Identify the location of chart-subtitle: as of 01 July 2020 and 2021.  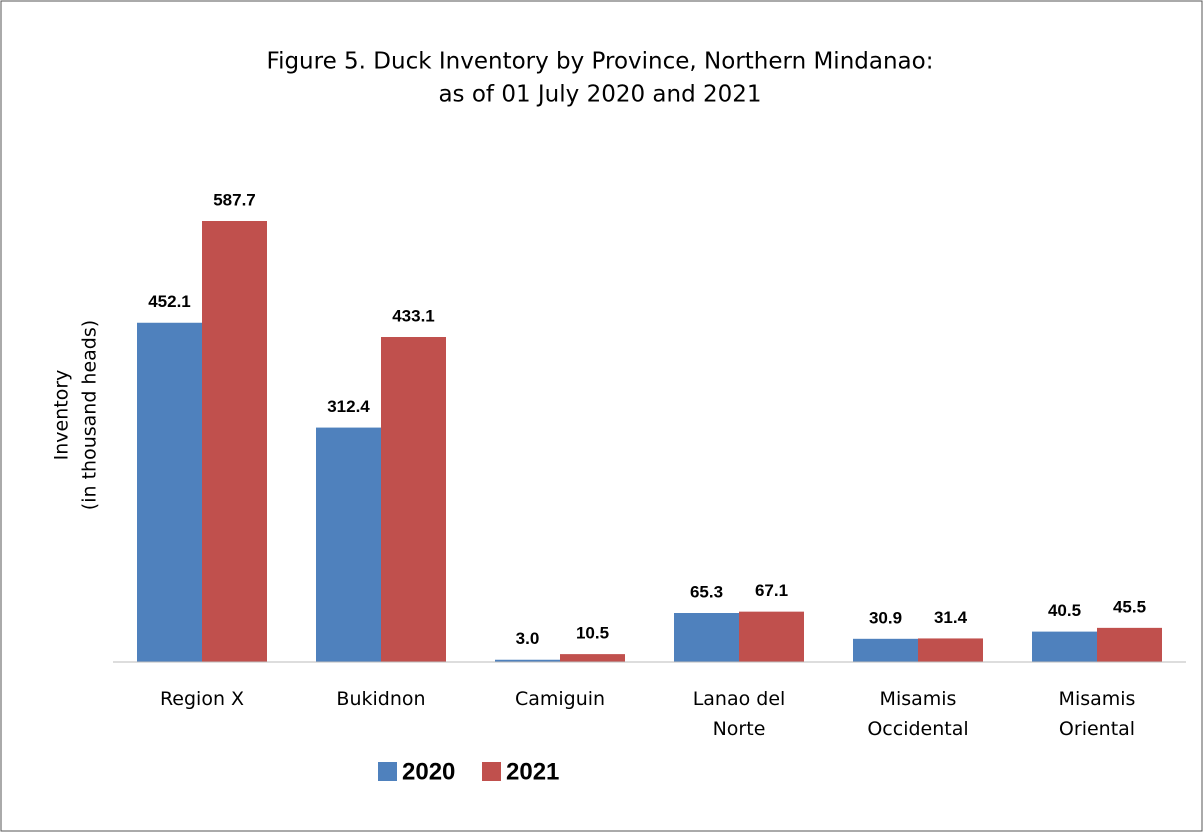
(599, 95).